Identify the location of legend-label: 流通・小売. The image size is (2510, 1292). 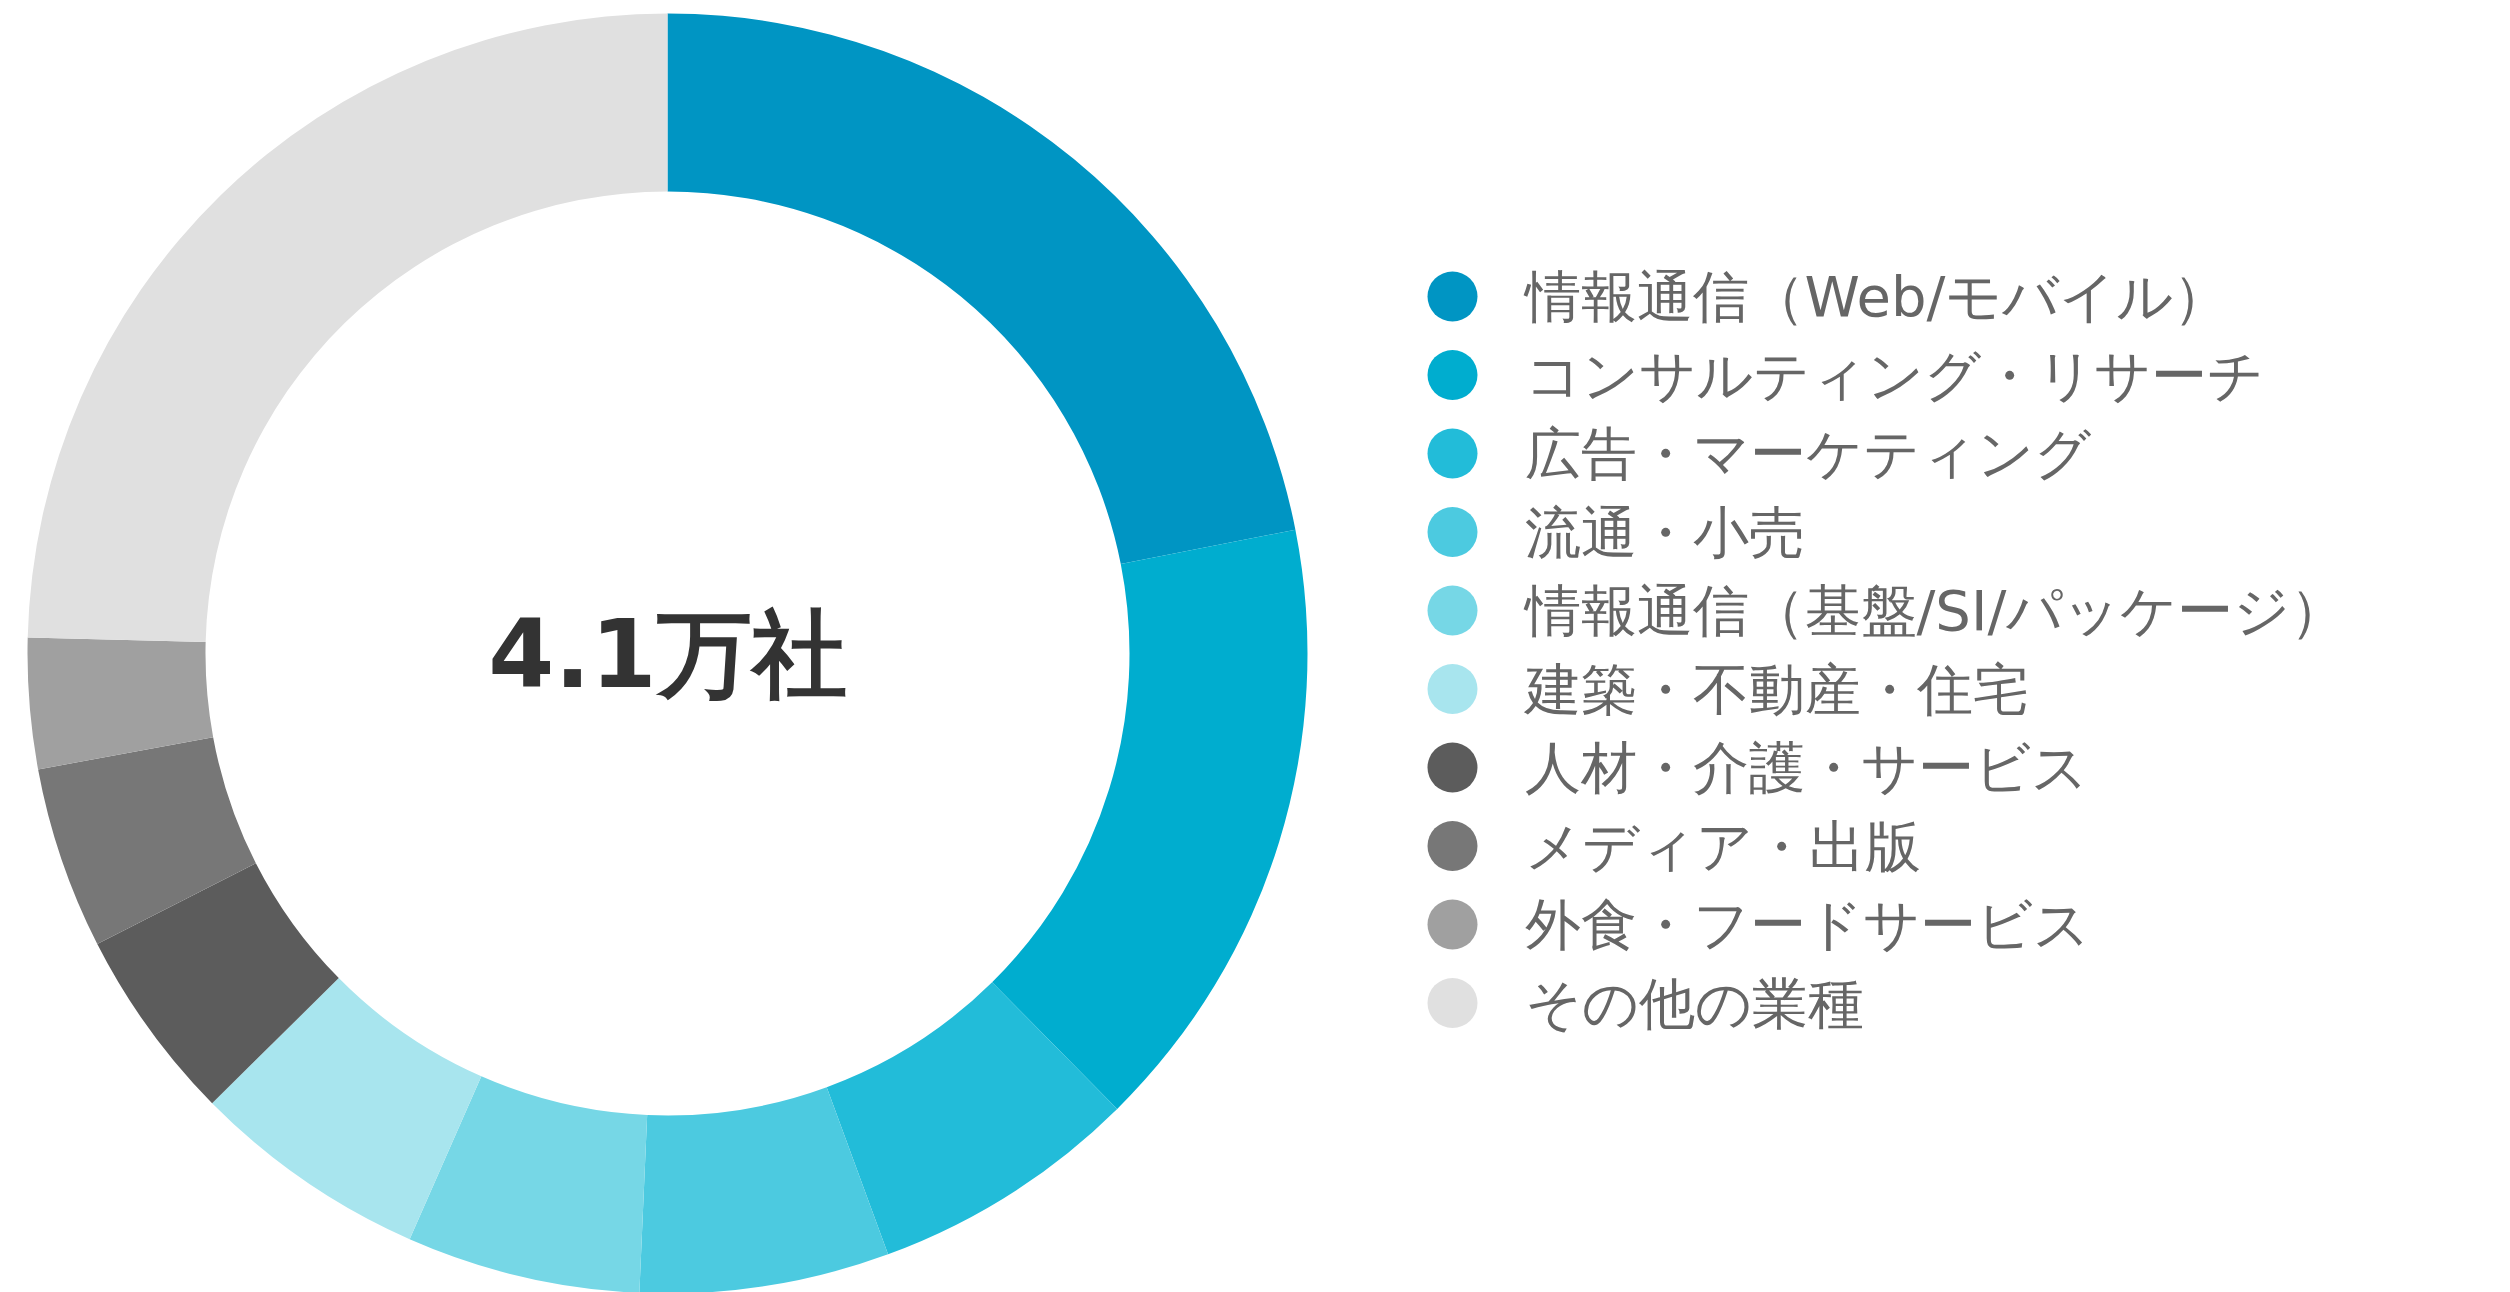
(1664, 532).